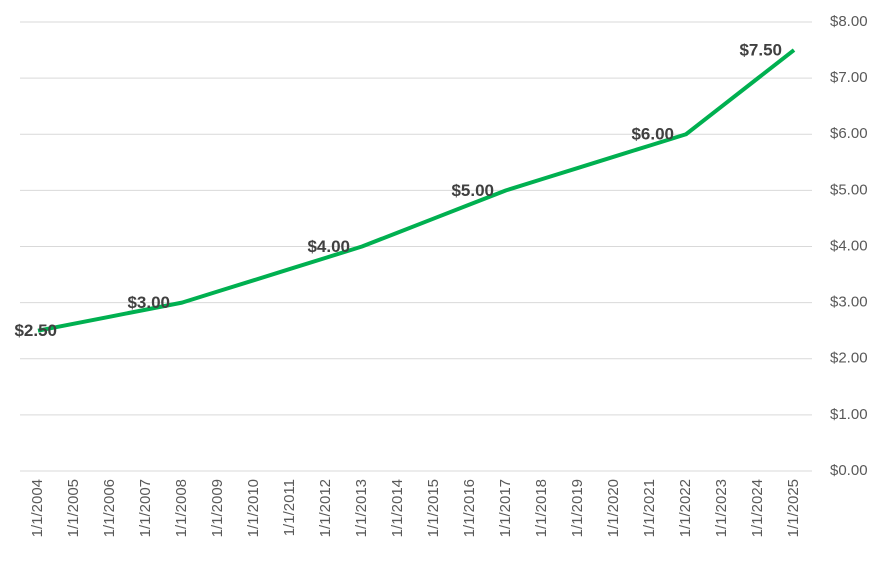  What do you see at coordinates (253, 508) in the screenshot?
I see `x-tick-label: 1/1/2010` at bounding box center [253, 508].